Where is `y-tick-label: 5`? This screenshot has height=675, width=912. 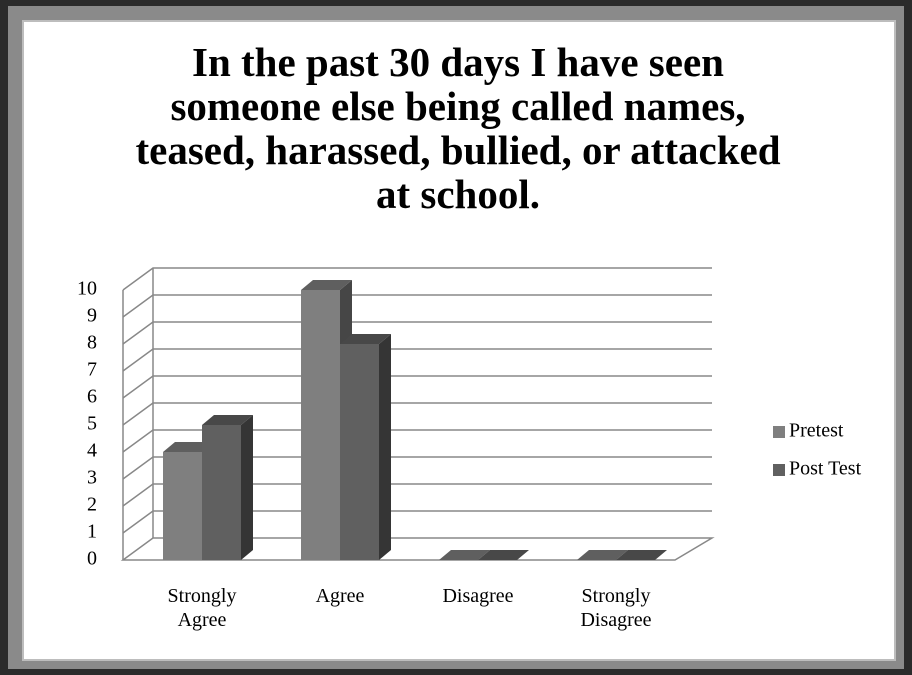 y-tick-label: 5 is located at coordinates (92, 424).